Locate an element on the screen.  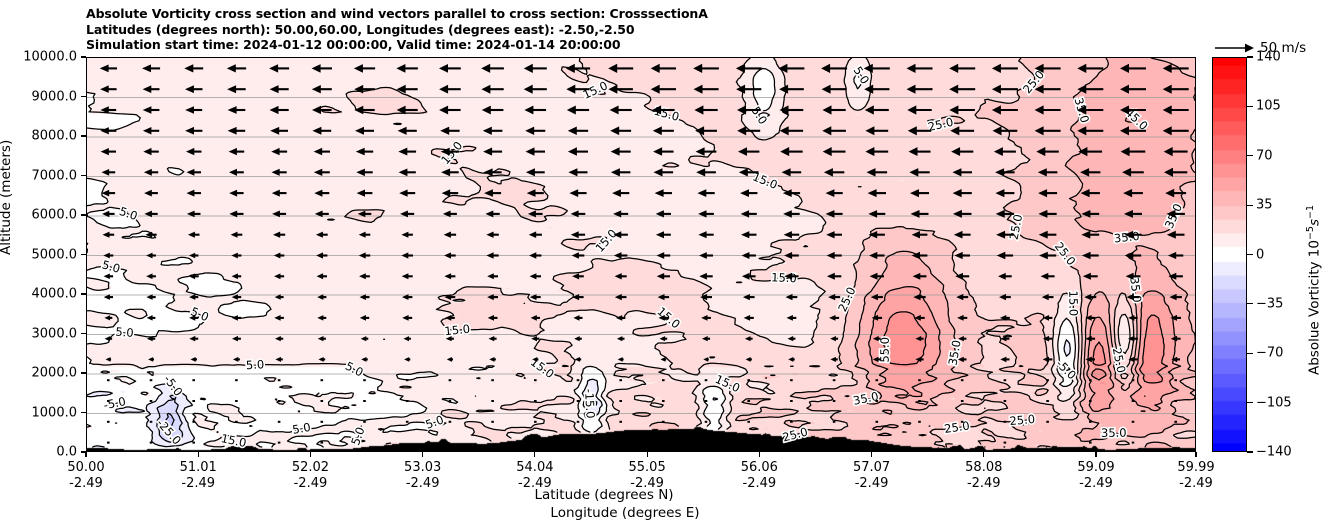
y-tick-label: 8000.0 is located at coordinates (54, 136).